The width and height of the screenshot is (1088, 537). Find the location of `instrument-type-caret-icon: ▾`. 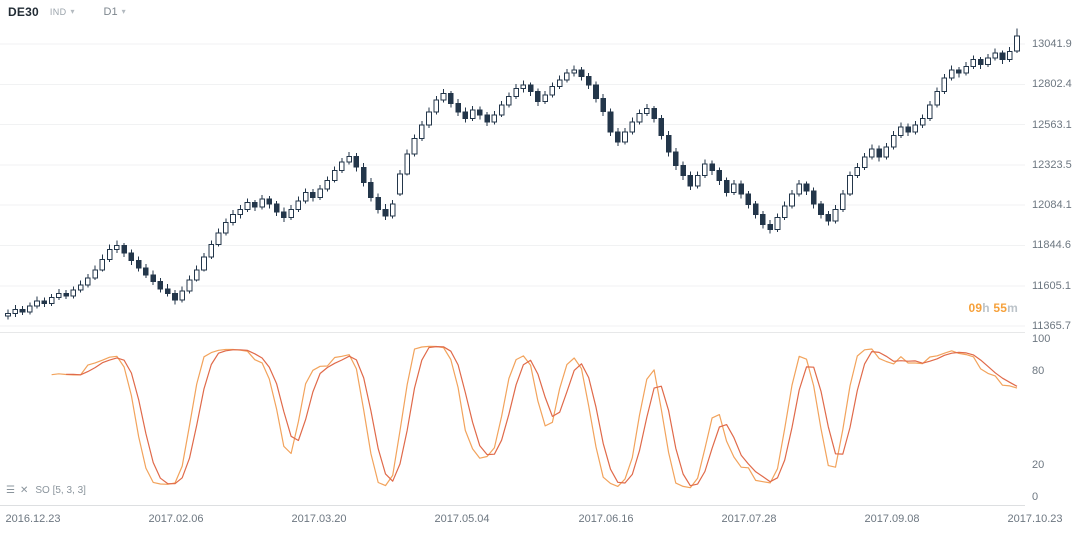

instrument-type-caret-icon: ▾ is located at coordinates (72, 11).